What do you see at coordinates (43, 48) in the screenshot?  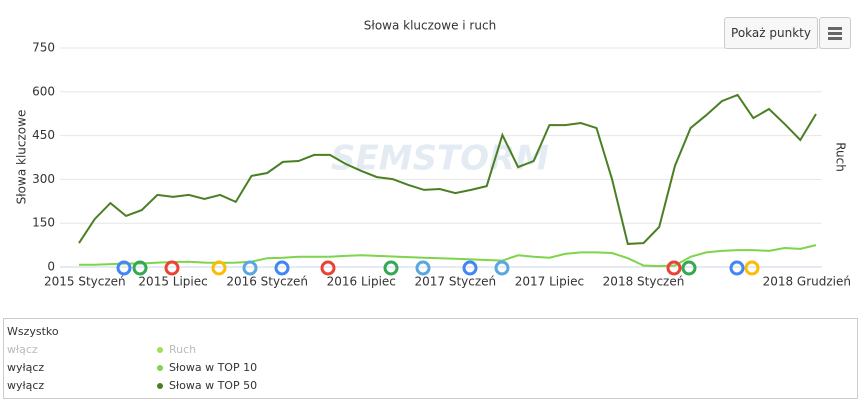 I see `y-tick-label: 750` at bounding box center [43, 48].